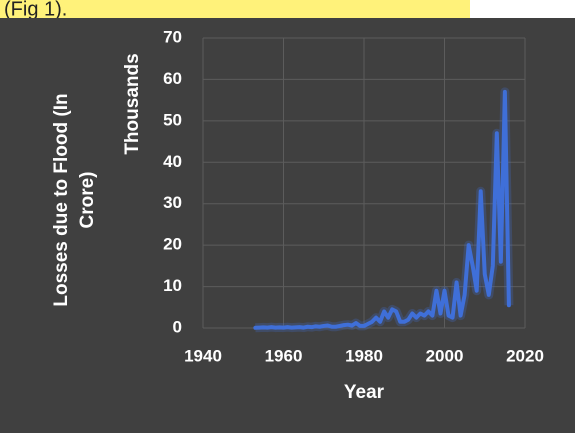  I want to click on y-tick-label: 60, so click(172, 78).